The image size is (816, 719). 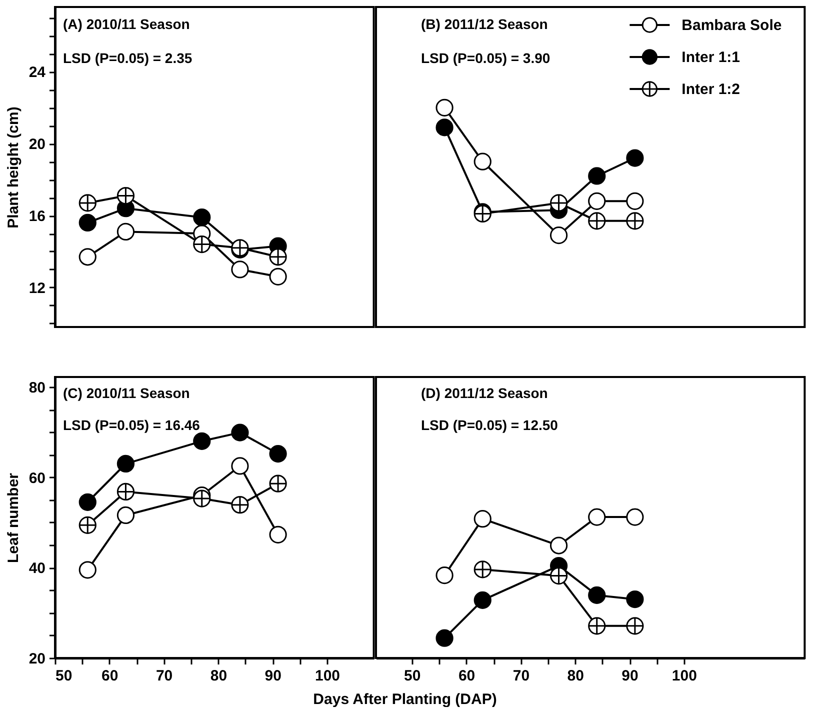 I want to click on text: (A) 2010/11 Season, so click(x=126, y=24).